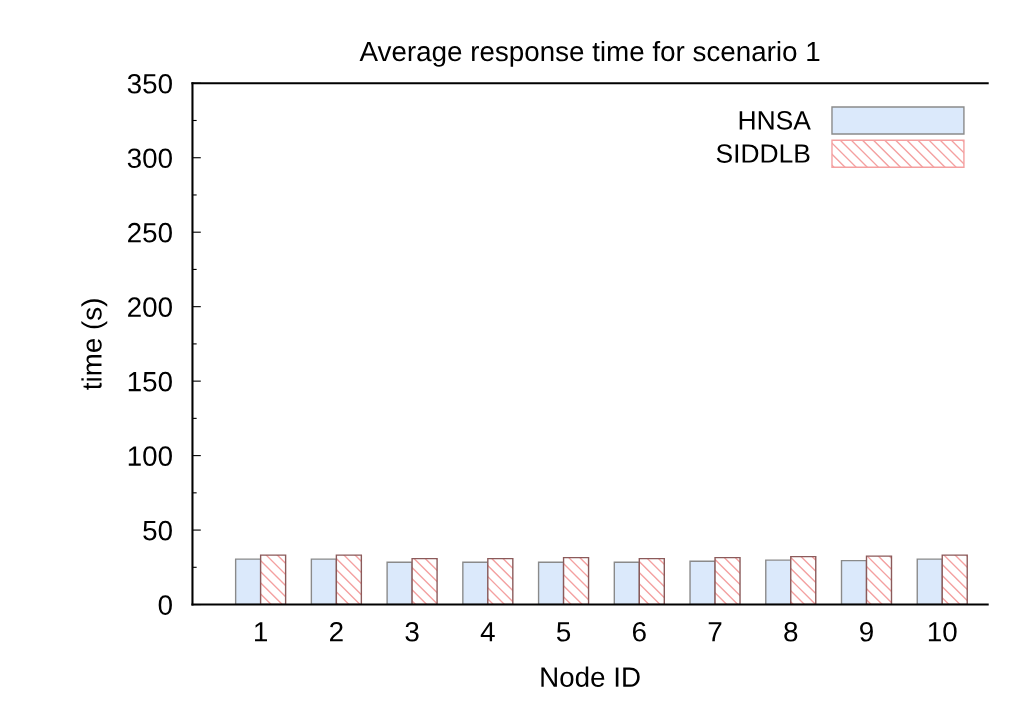 Image resolution: width=1013 pixels, height=724 pixels. Describe the element at coordinates (94, 344) in the screenshot. I see `y-axis-title: time (s)` at that location.